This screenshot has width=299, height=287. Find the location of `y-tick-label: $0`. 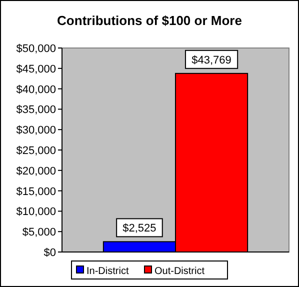

y-tick-label: $0 is located at coordinates (50, 253).